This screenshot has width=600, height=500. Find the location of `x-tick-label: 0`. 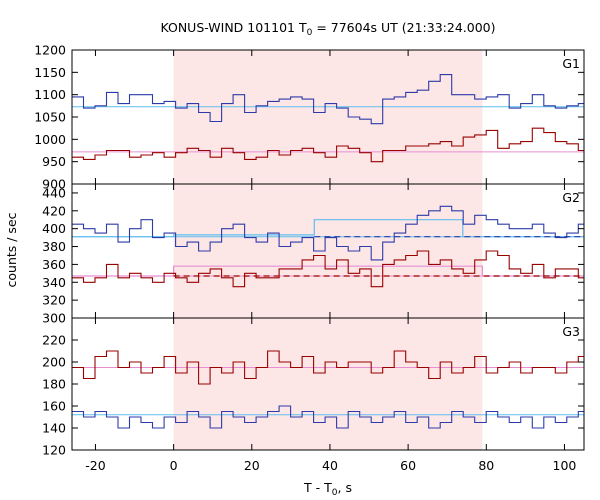

x-tick-label: 0 is located at coordinates (174, 465).